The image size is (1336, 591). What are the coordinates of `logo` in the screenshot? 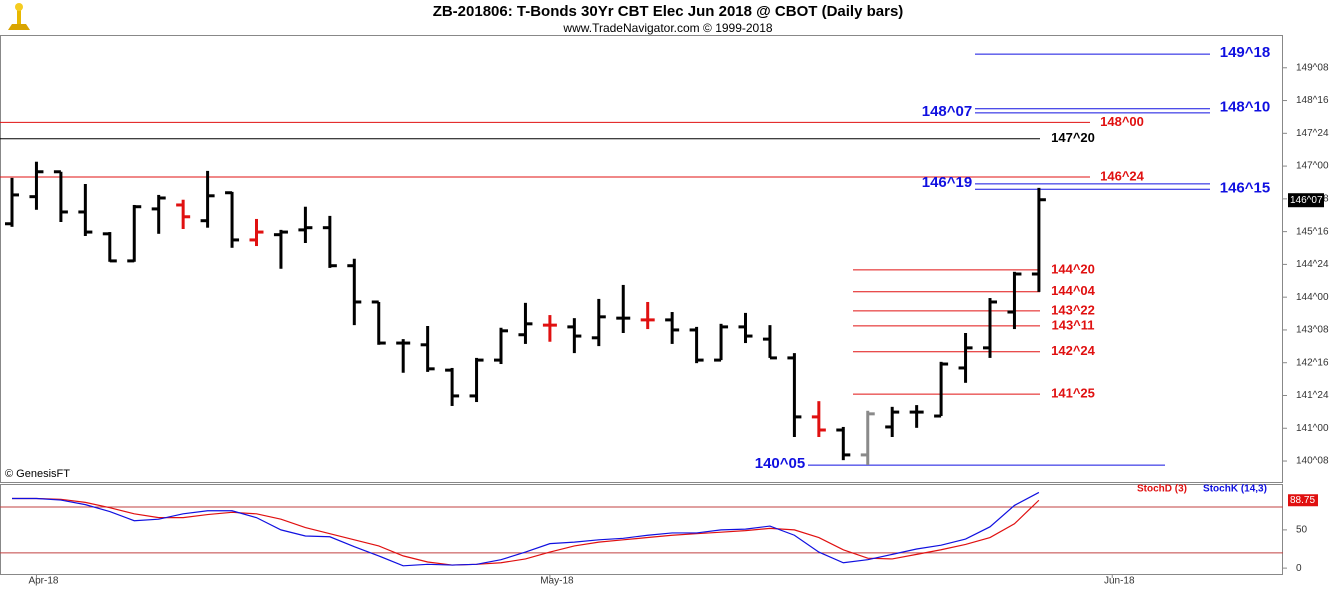 It's located at (19, 16).